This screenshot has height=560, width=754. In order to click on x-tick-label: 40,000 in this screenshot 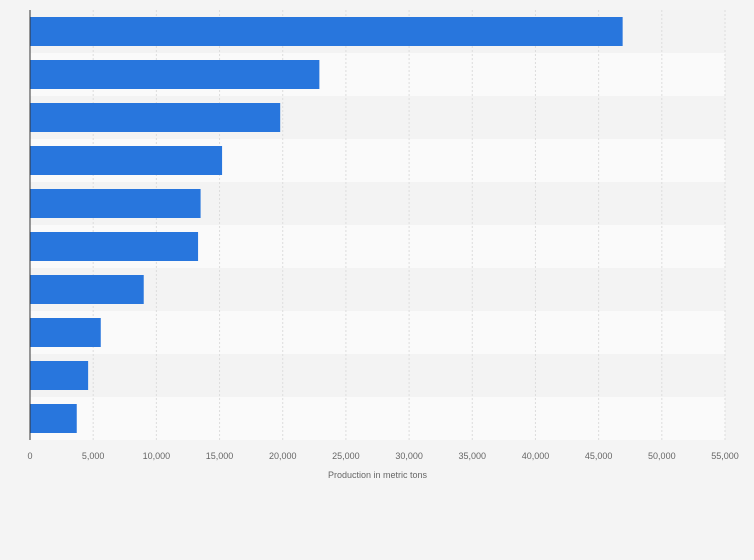, I will do `click(536, 456)`.